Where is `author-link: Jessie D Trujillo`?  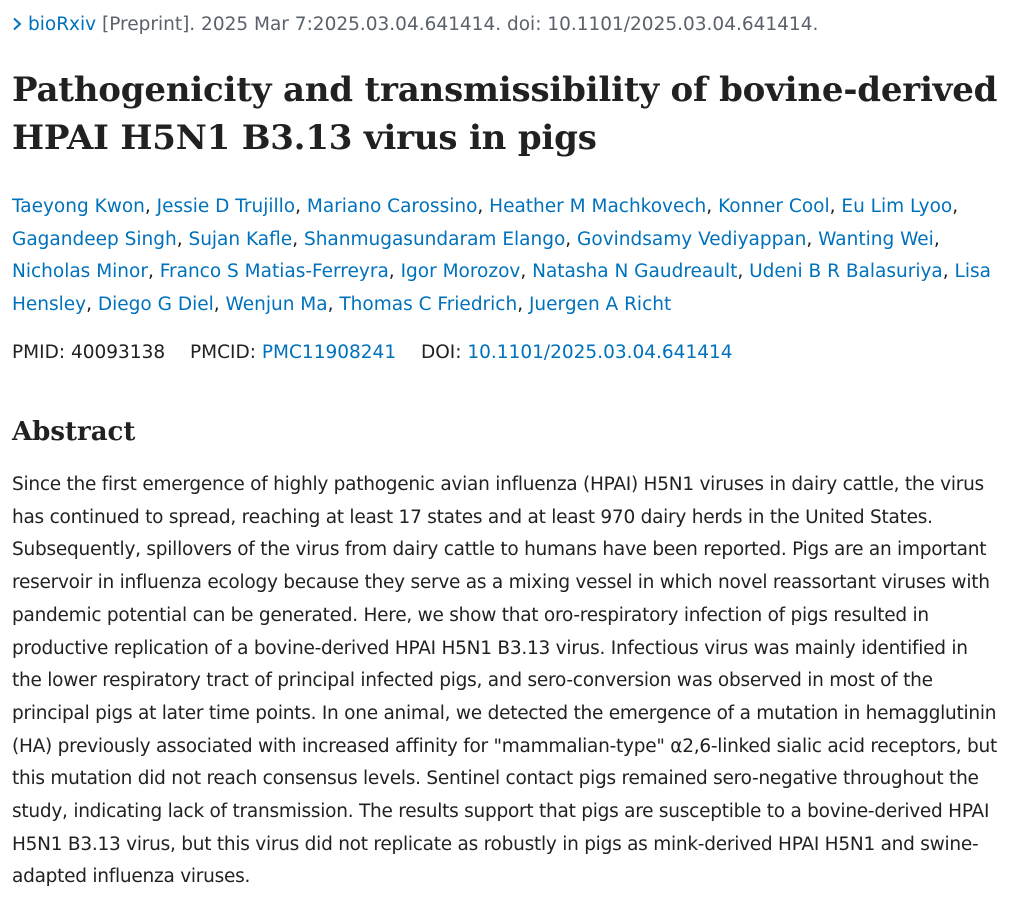 author-link: Jessie D Trujillo is located at coordinates (226, 206).